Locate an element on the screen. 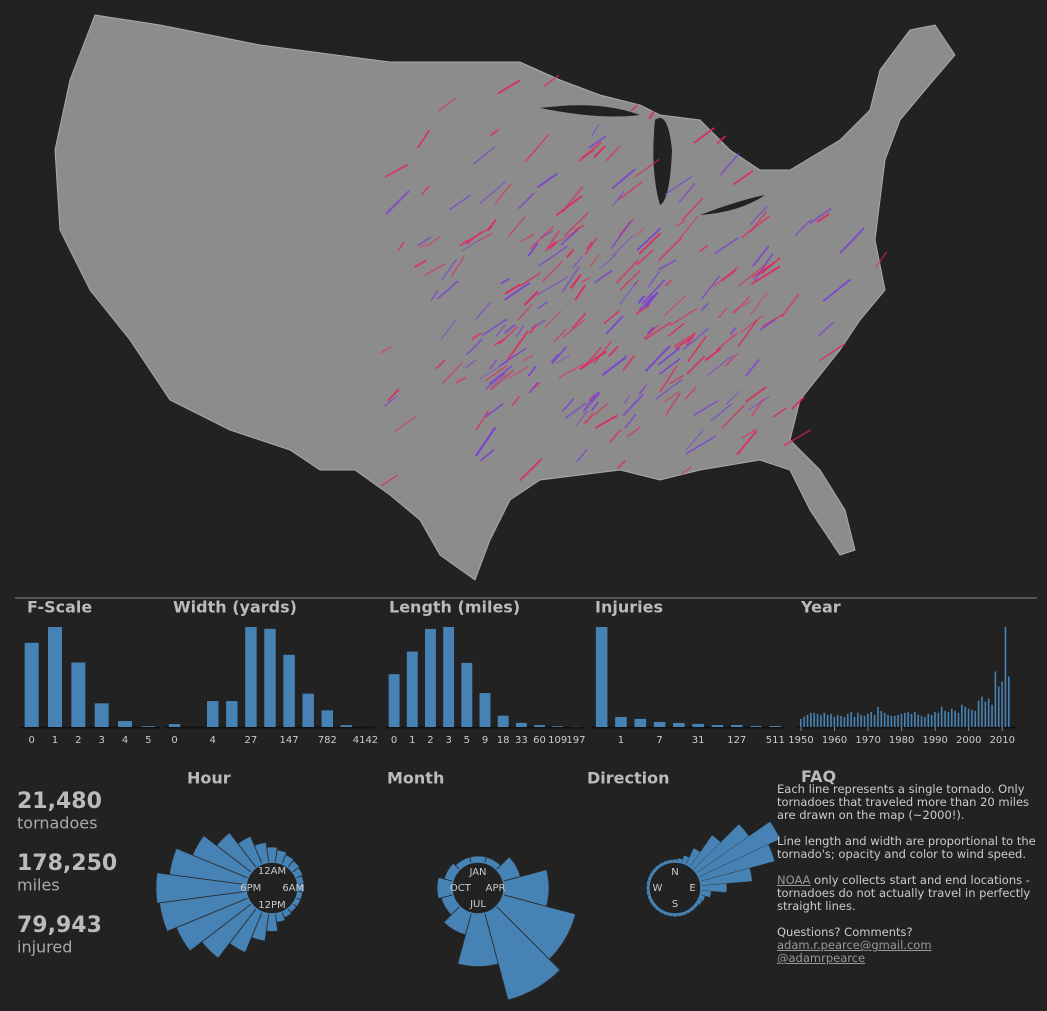  twitter-link: @adamrpearce is located at coordinates (821, 958).